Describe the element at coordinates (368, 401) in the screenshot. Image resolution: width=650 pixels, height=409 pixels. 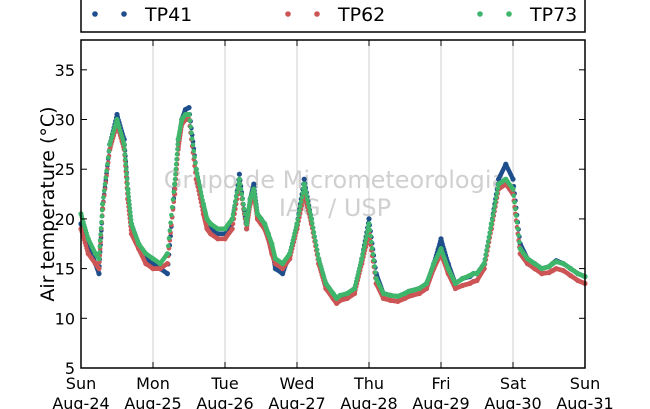
I see `x-tick-label-date: Aug-28` at that location.